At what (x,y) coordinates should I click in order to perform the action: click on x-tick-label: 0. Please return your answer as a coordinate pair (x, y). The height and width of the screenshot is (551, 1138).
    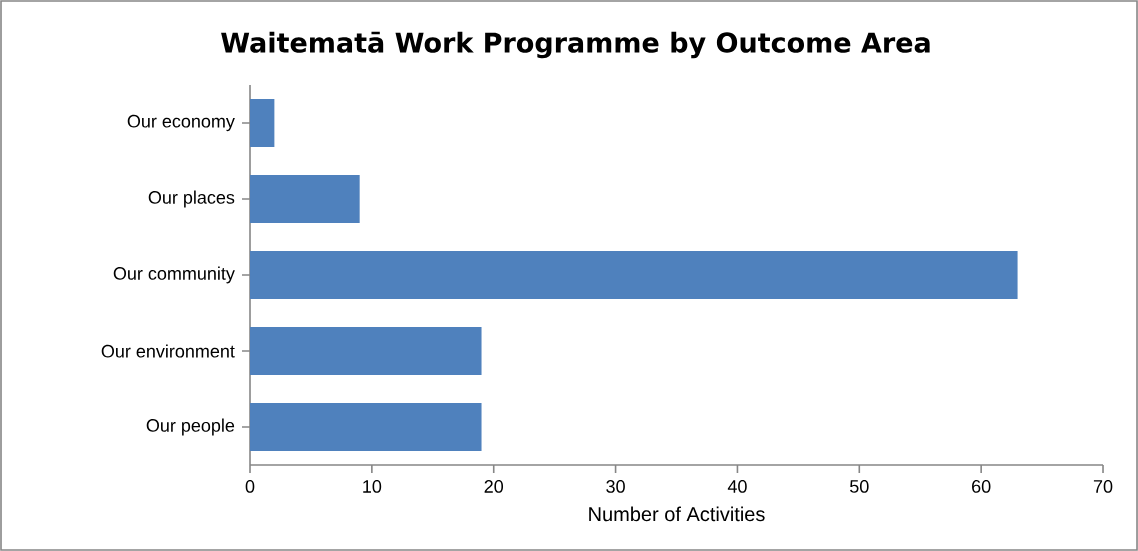
    Looking at the image, I should click on (250, 486).